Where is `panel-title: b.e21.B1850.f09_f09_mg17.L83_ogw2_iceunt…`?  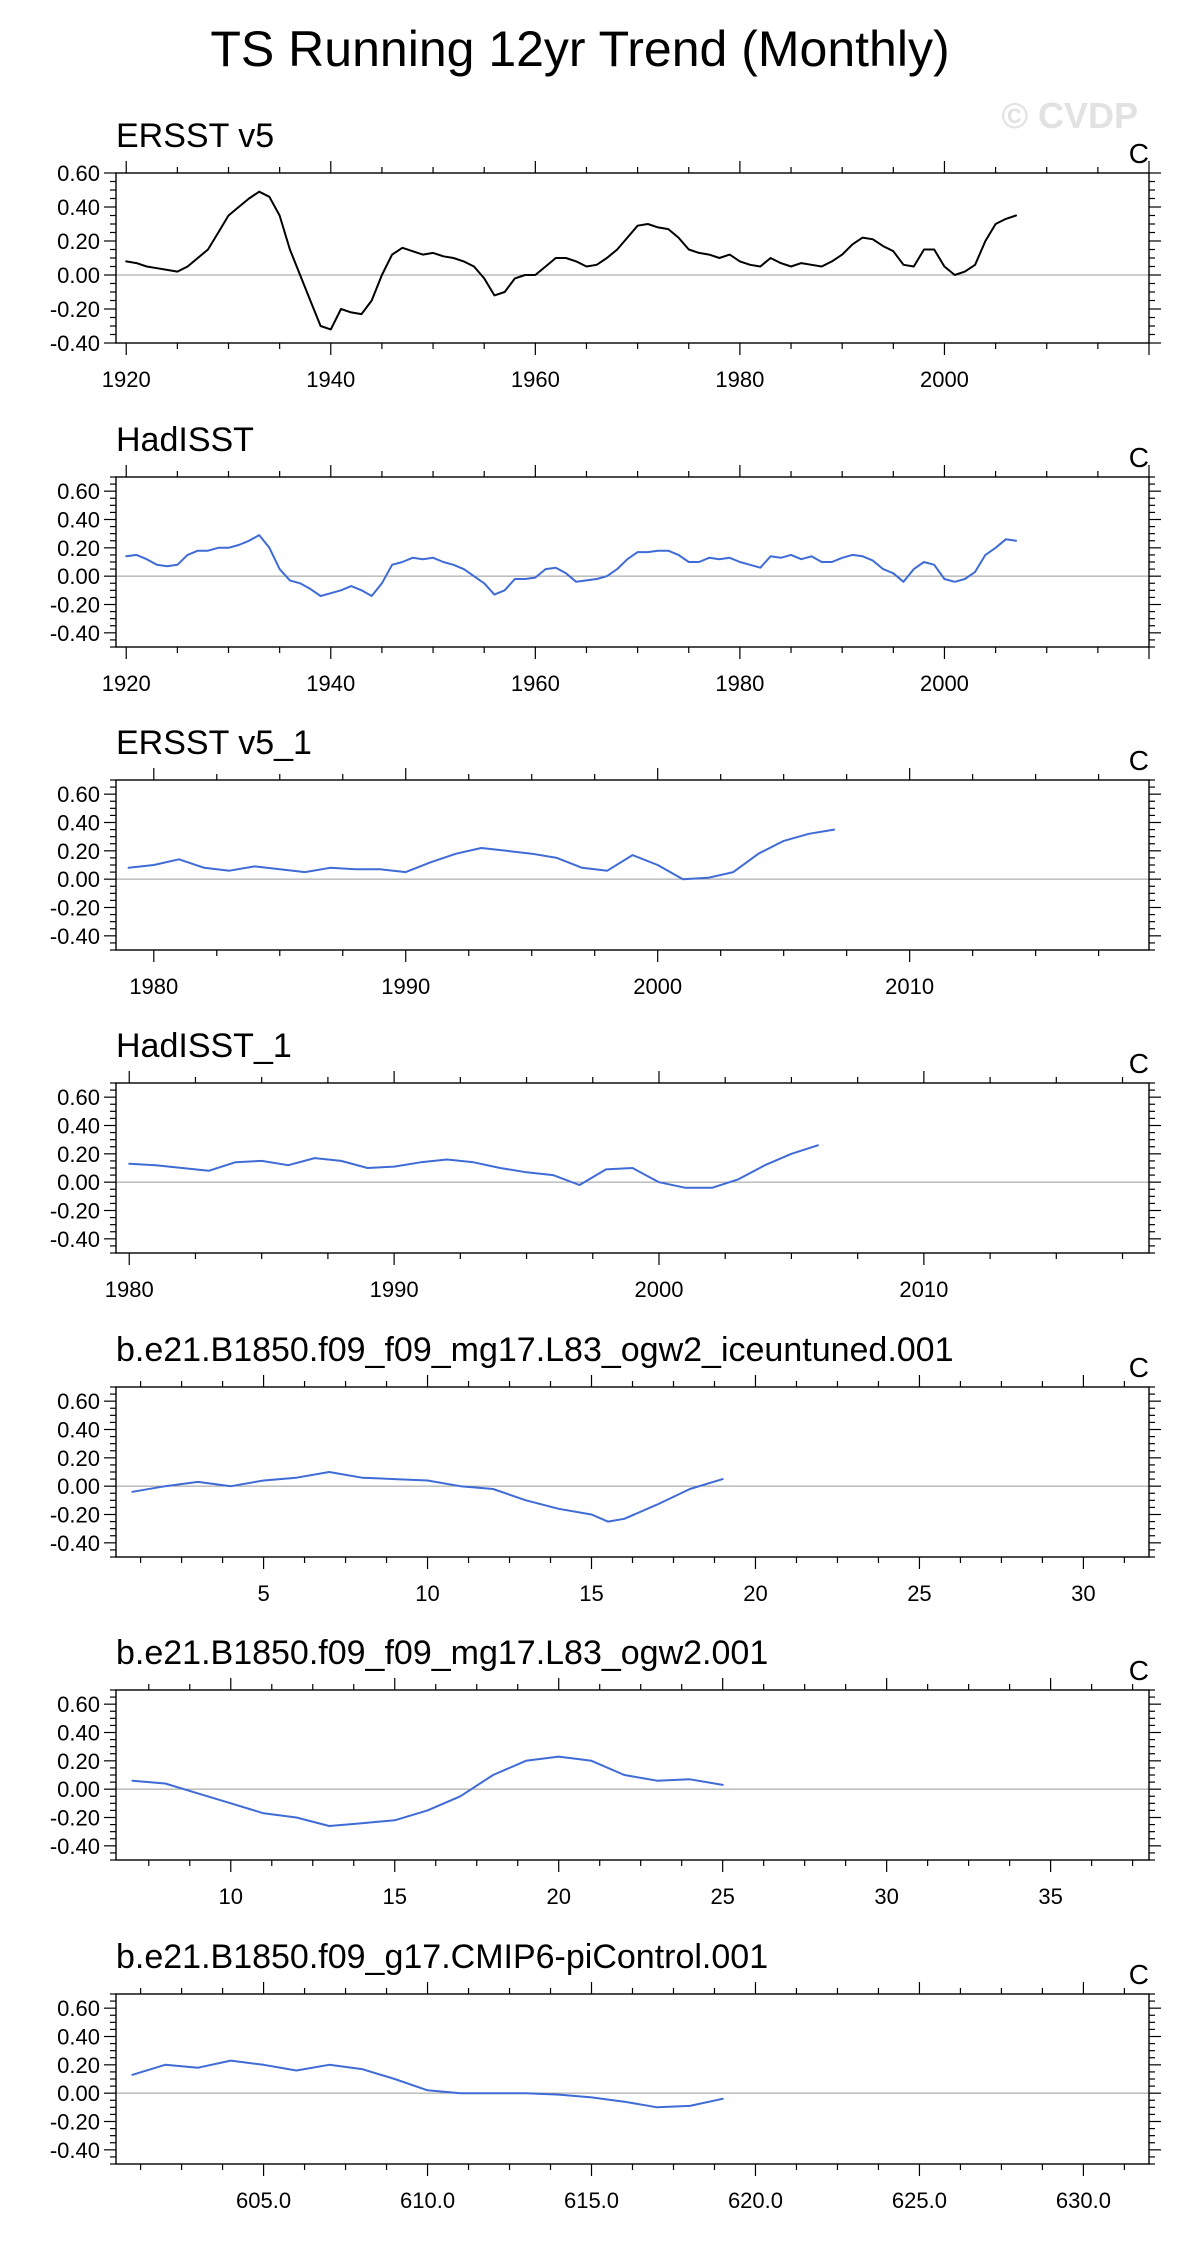
panel-title: b.e21.B1850.f09_f09_mg17.L83_ogw2_iceunt… is located at coordinates (535, 1350).